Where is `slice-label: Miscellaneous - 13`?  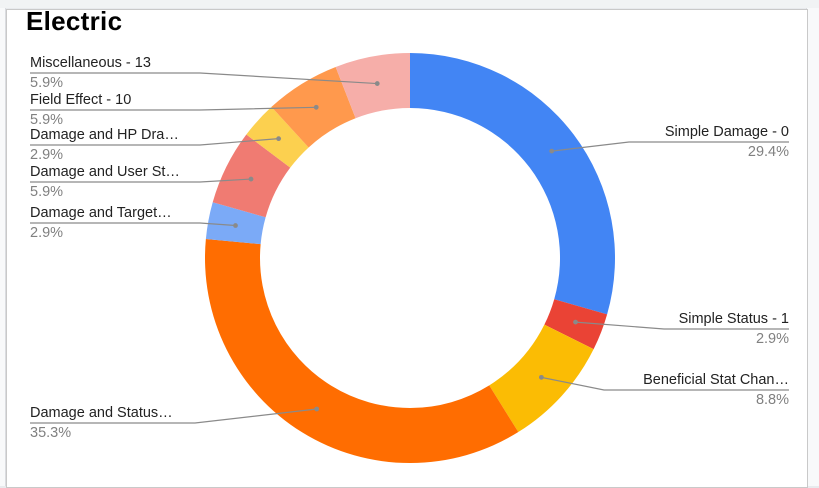
slice-label: Miscellaneous - 13 is located at coordinates (90, 63).